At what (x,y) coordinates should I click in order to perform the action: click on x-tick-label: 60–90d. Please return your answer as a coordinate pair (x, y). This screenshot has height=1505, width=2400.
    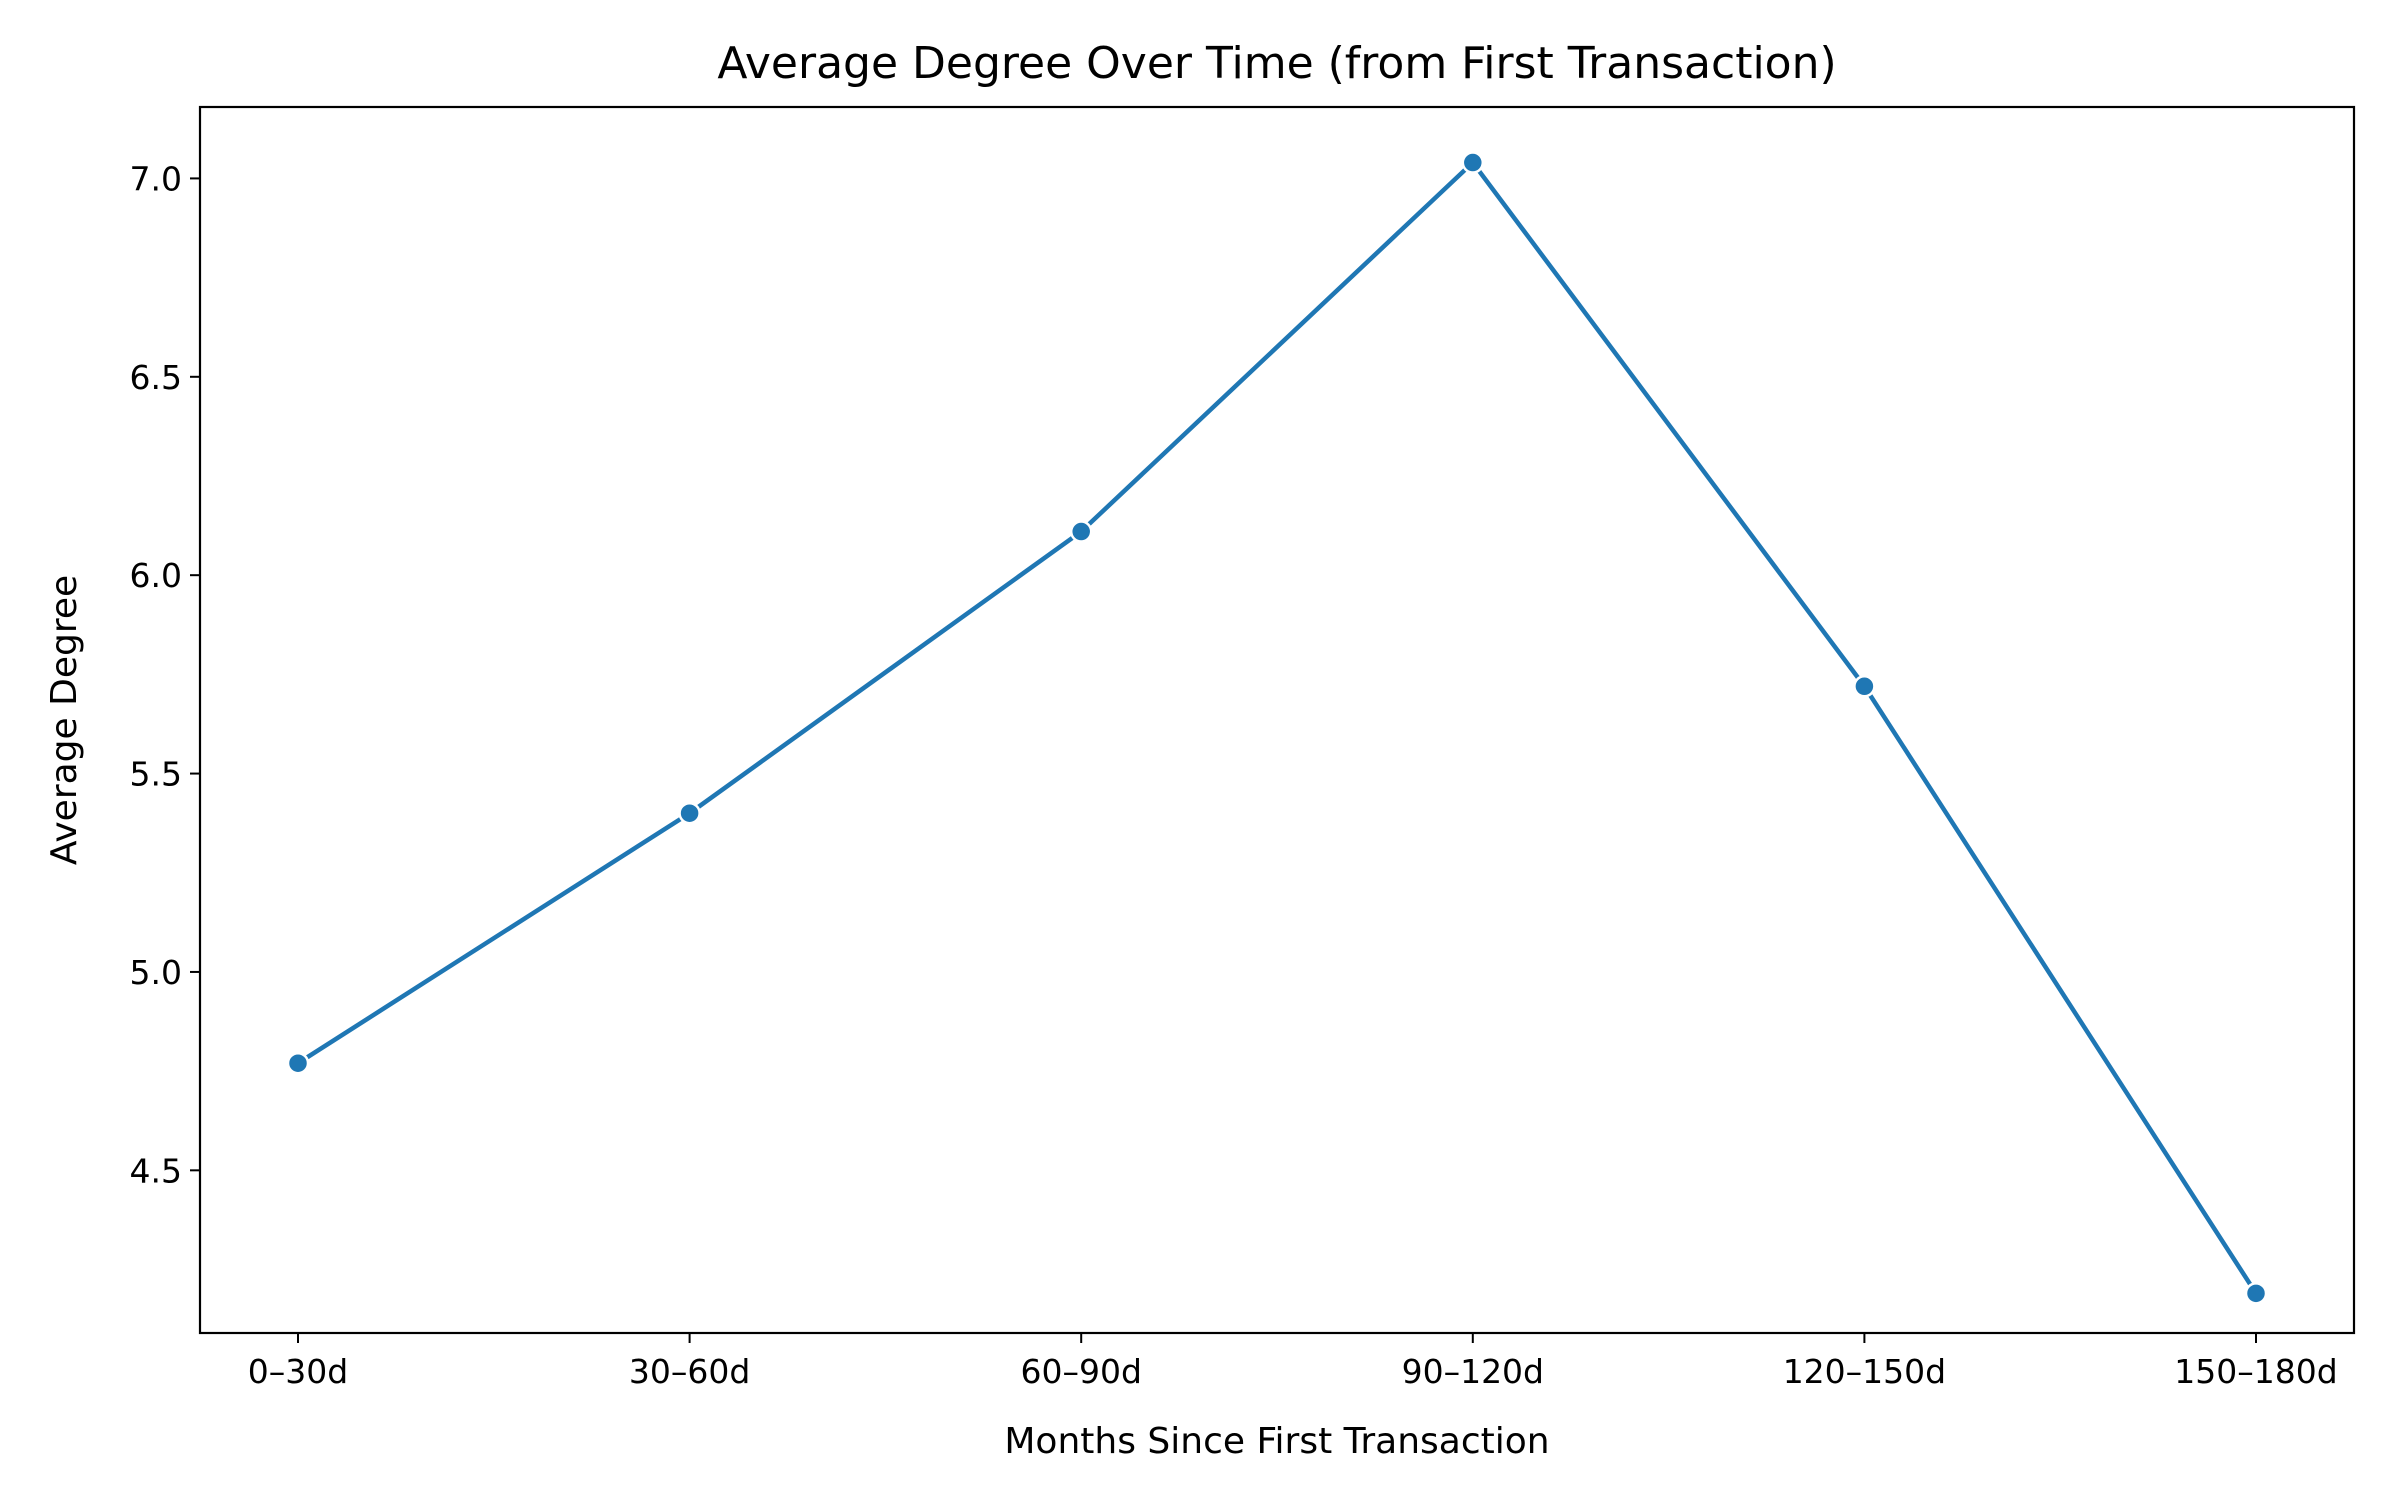
    Looking at the image, I should click on (1080, 1371).